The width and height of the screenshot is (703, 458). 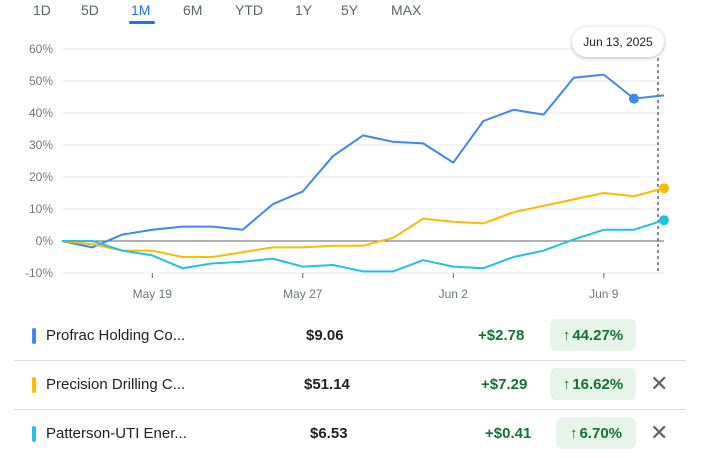 What do you see at coordinates (90, 10) in the screenshot?
I see `tab-5d: 5D` at bounding box center [90, 10].